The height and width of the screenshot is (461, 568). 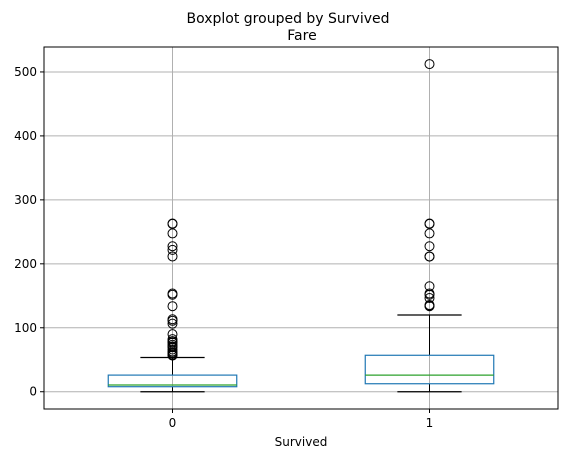 What do you see at coordinates (287, 19) in the screenshot?
I see `chart-suptitle: Boxplot grouped by Survived` at bounding box center [287, 19].